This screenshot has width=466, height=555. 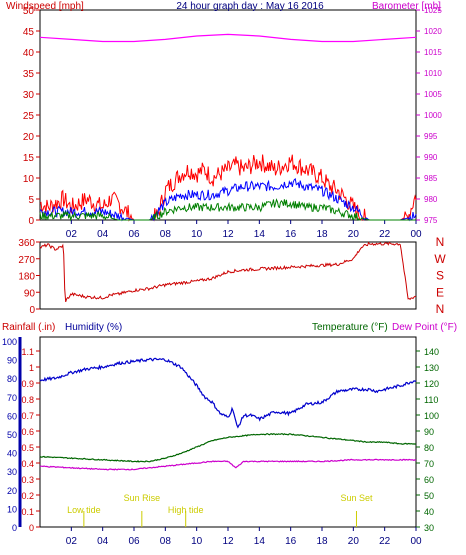 What do you see at coordinates (431, 178) in the screenshot?
I see `baro-y-tick-label: 985` at bounding box center [431, 178].